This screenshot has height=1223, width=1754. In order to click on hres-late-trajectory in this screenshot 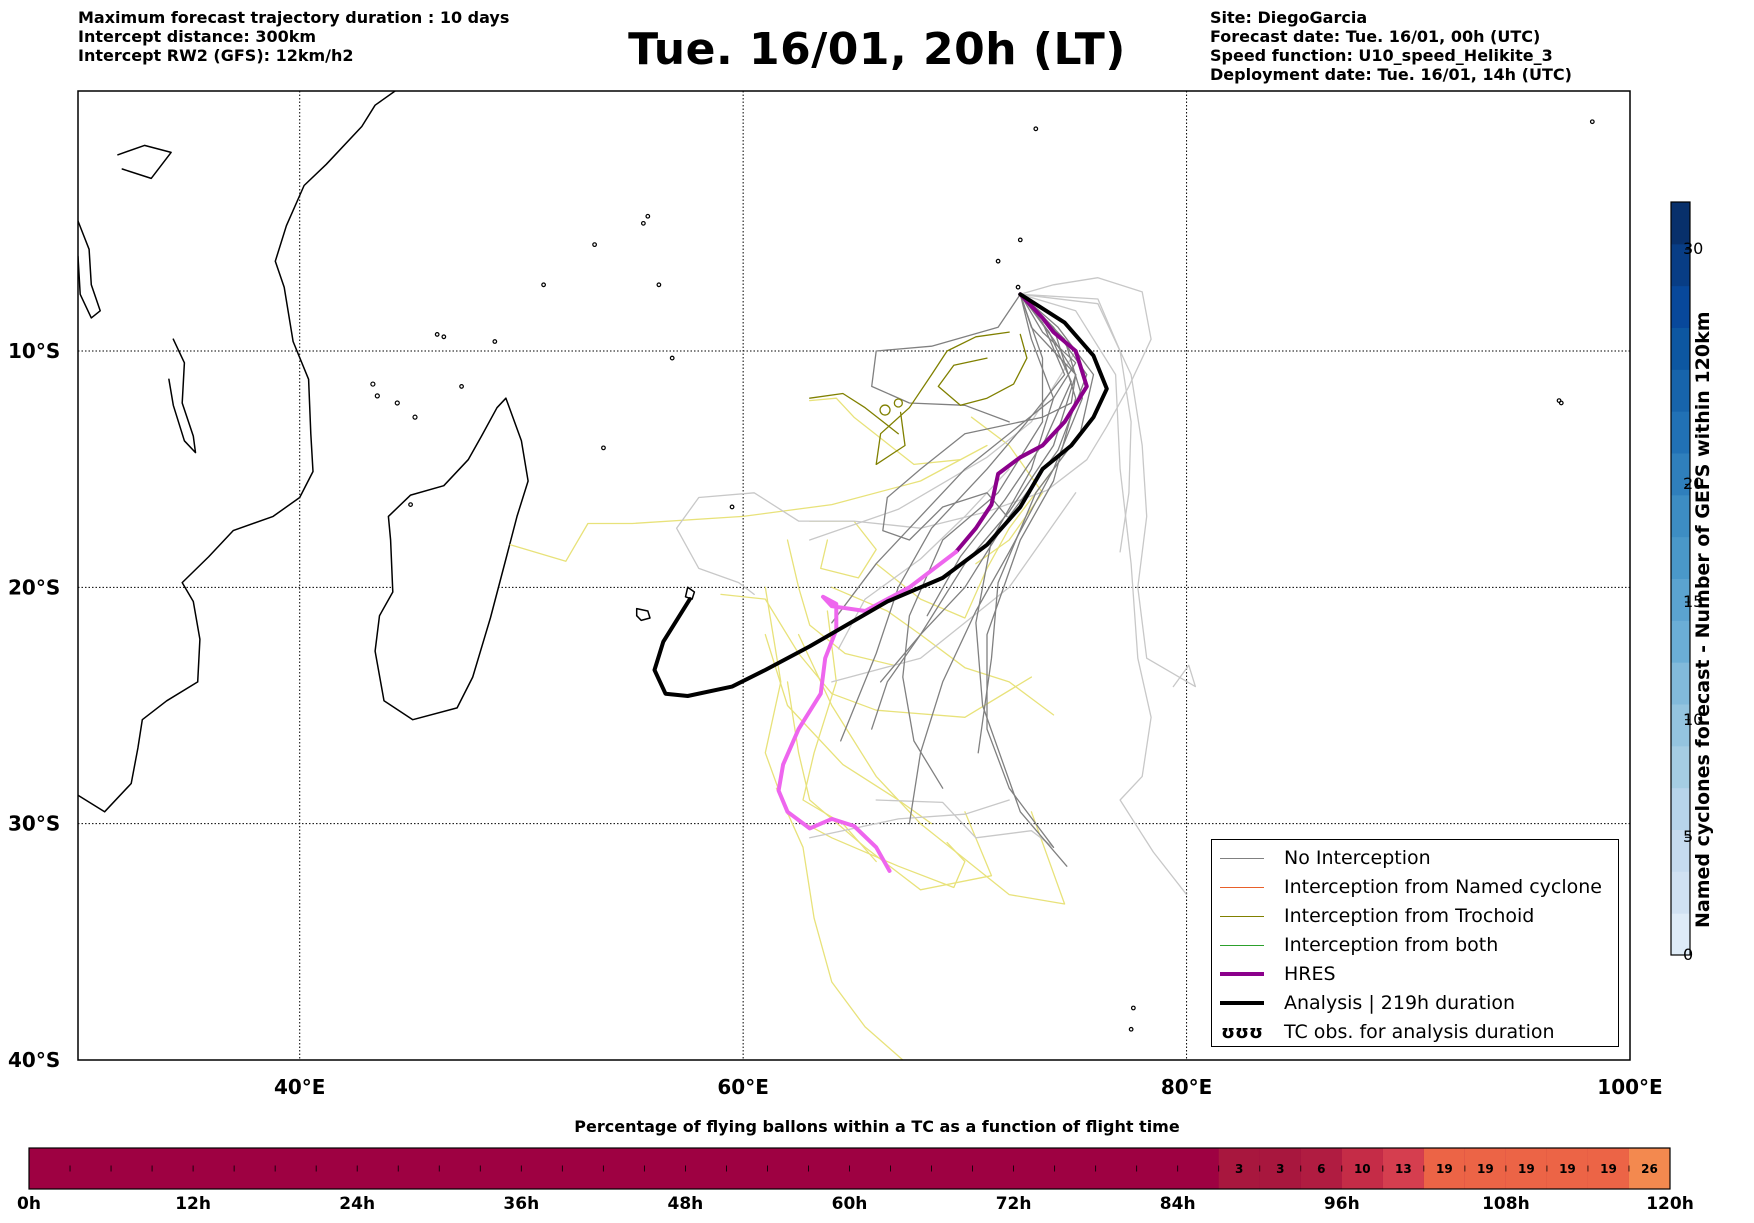, I will do `click(867, 711)`.